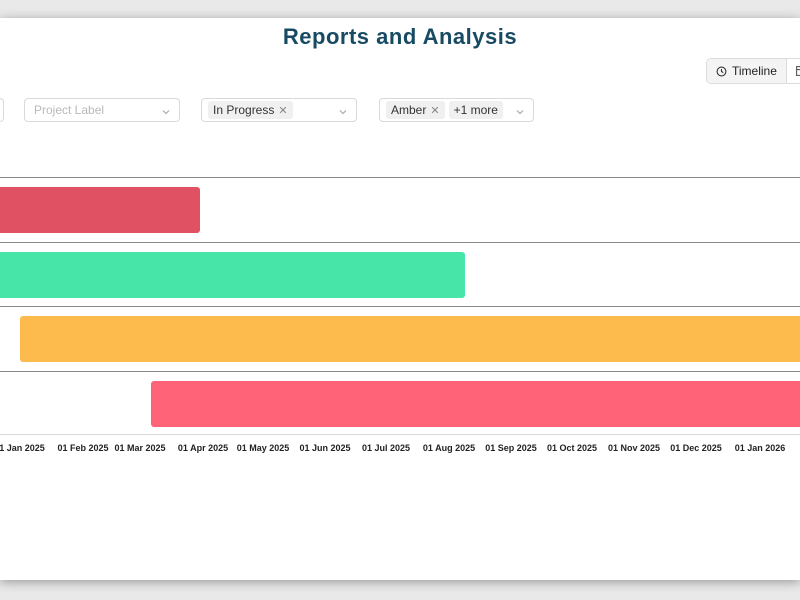 Image resolution: width=800 pixels, height=600 pixels. Describe the element at coordinates (760, 448) in the screenshot. I see `axis-tick-label: 01 Jan 2026` at that location.